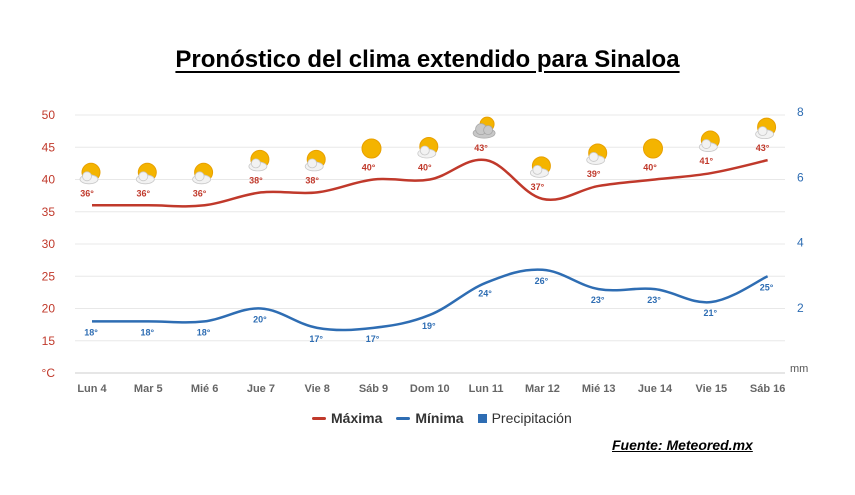 The image size is (855, 495). Describe the element at coordinates (800, 308) in the screenshot. I see `y-right-tick-label: 2` at that location.